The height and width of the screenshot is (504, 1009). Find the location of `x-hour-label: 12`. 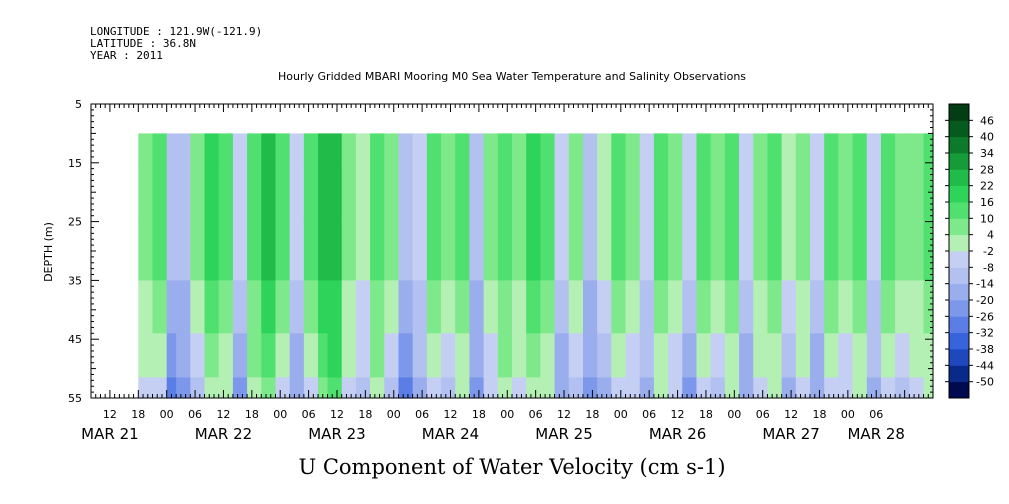

x-hour-label: 12 is located at coordinates (564, 414).